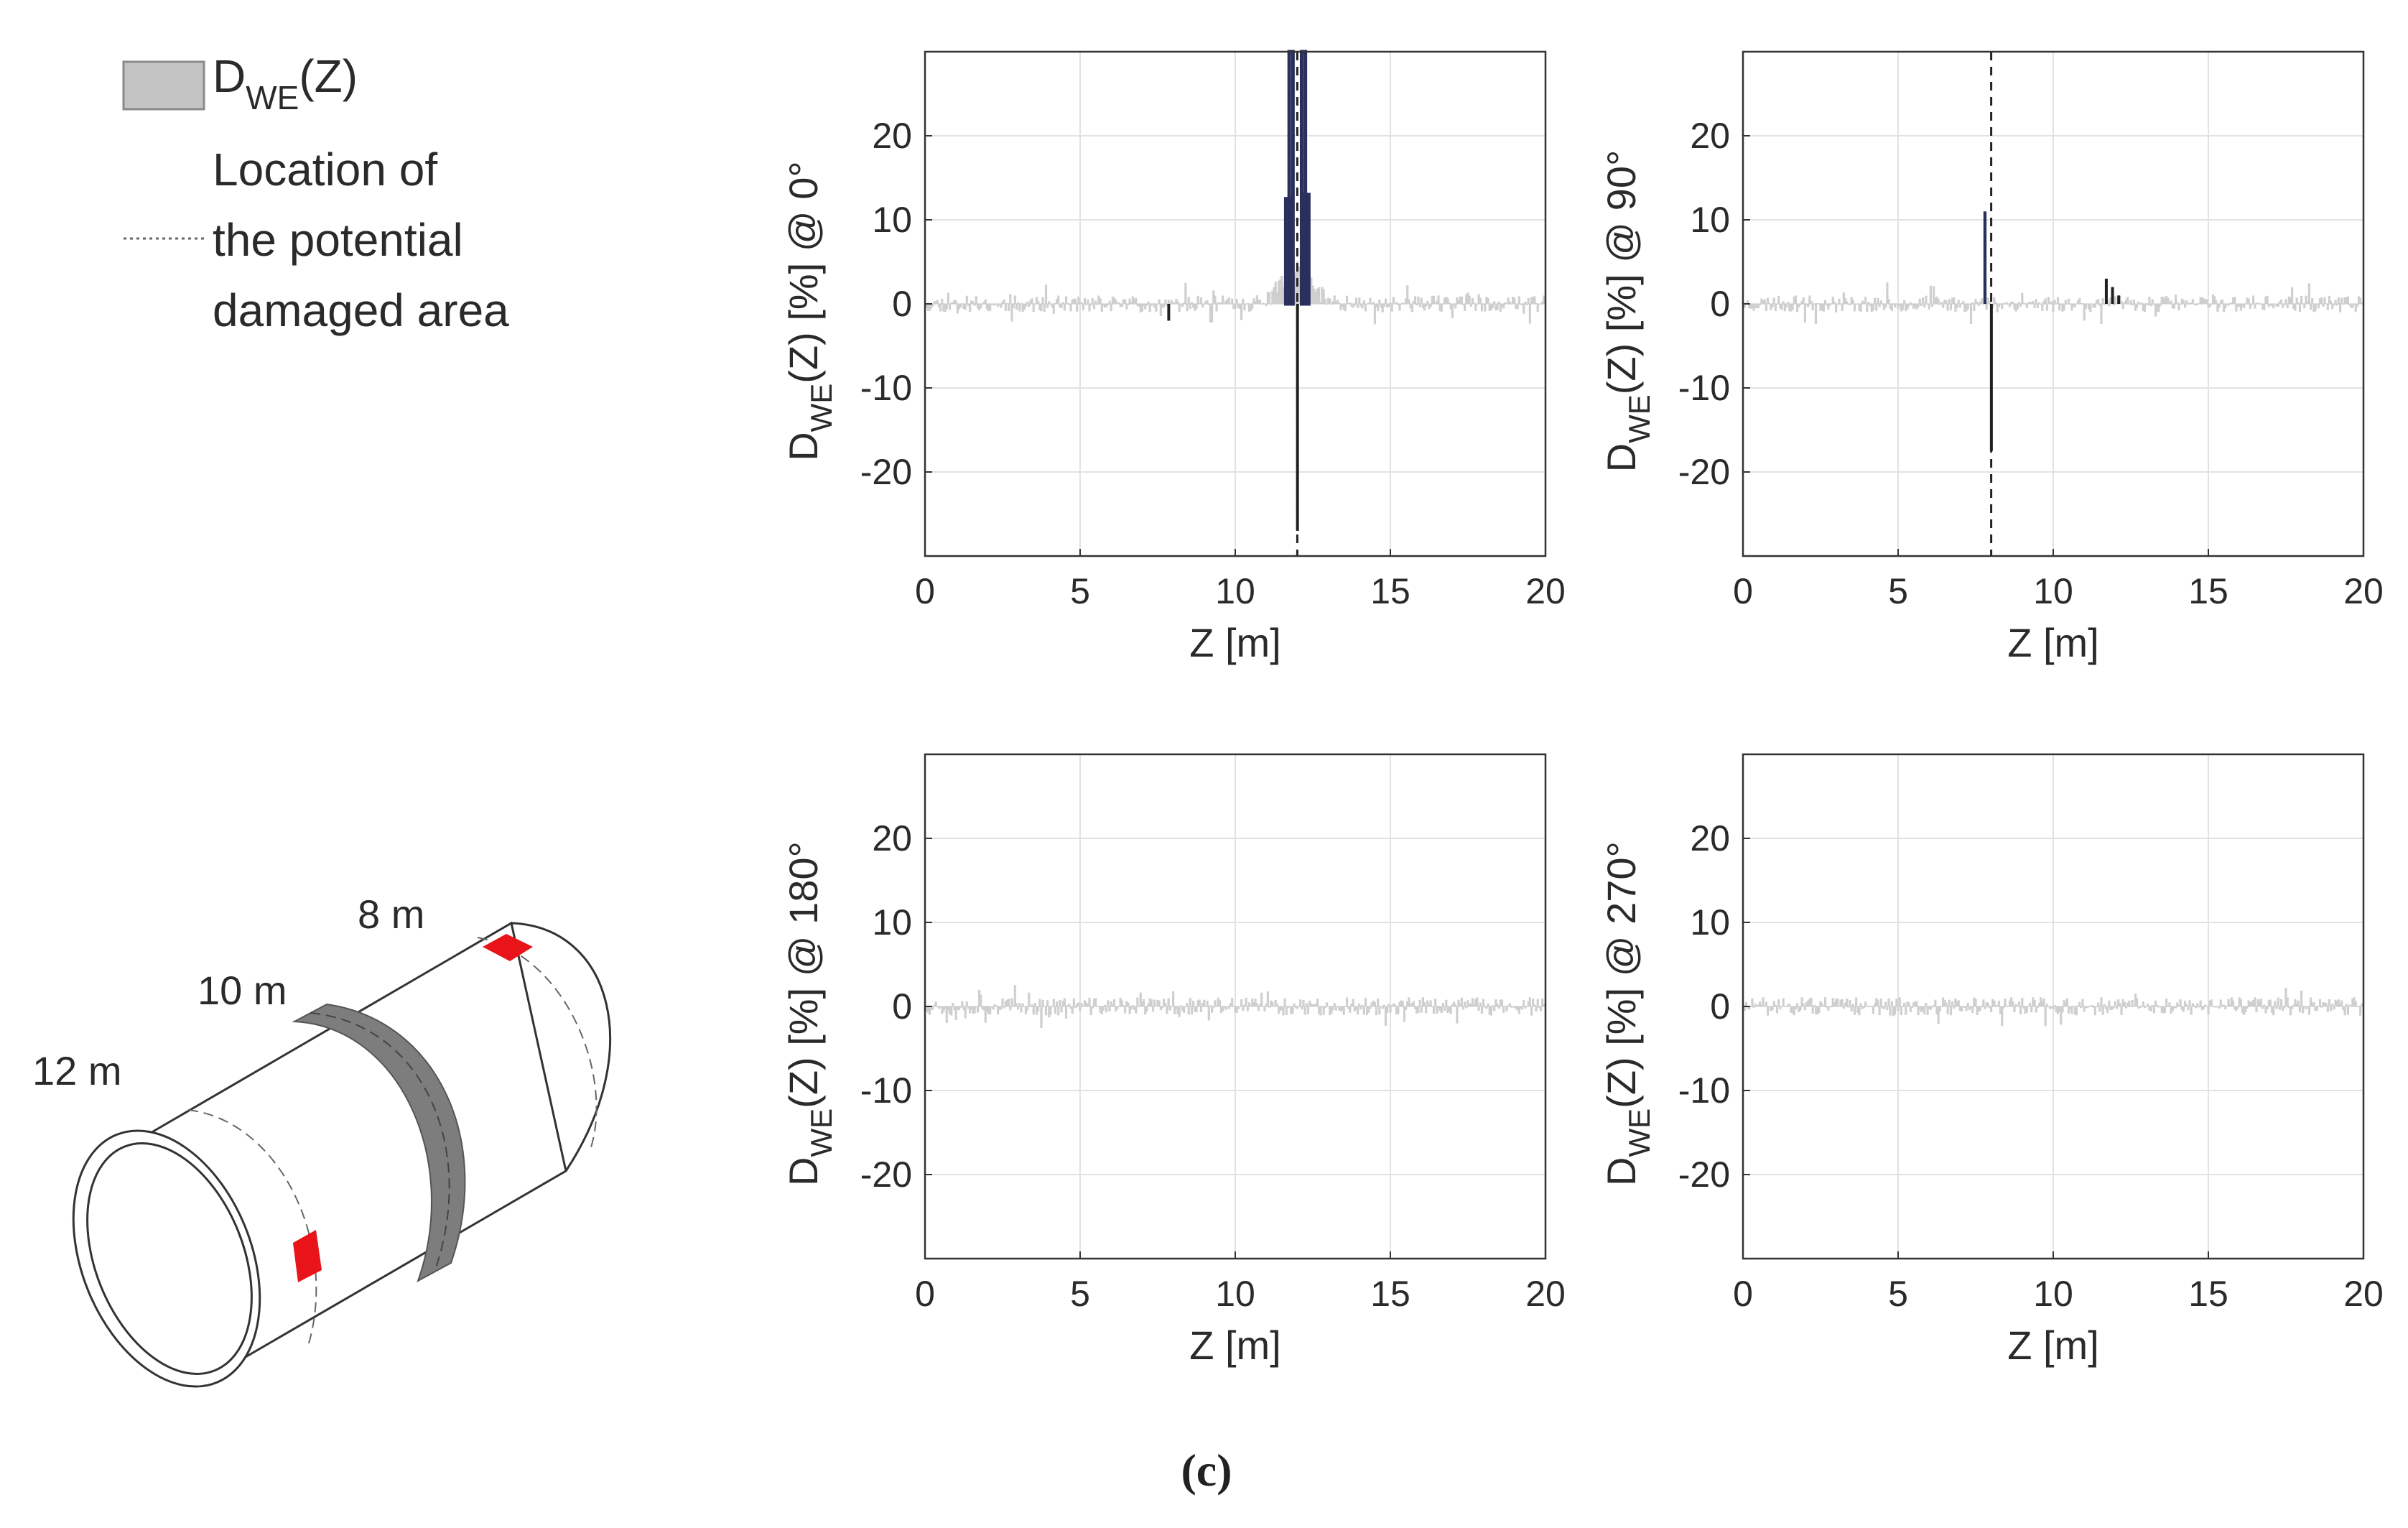 This screenshot has width=2408, height=1528. What do you see at coordinates (1991, 377) in the screenshot?
I see `data-bar` at bounding box center [1991, 377].